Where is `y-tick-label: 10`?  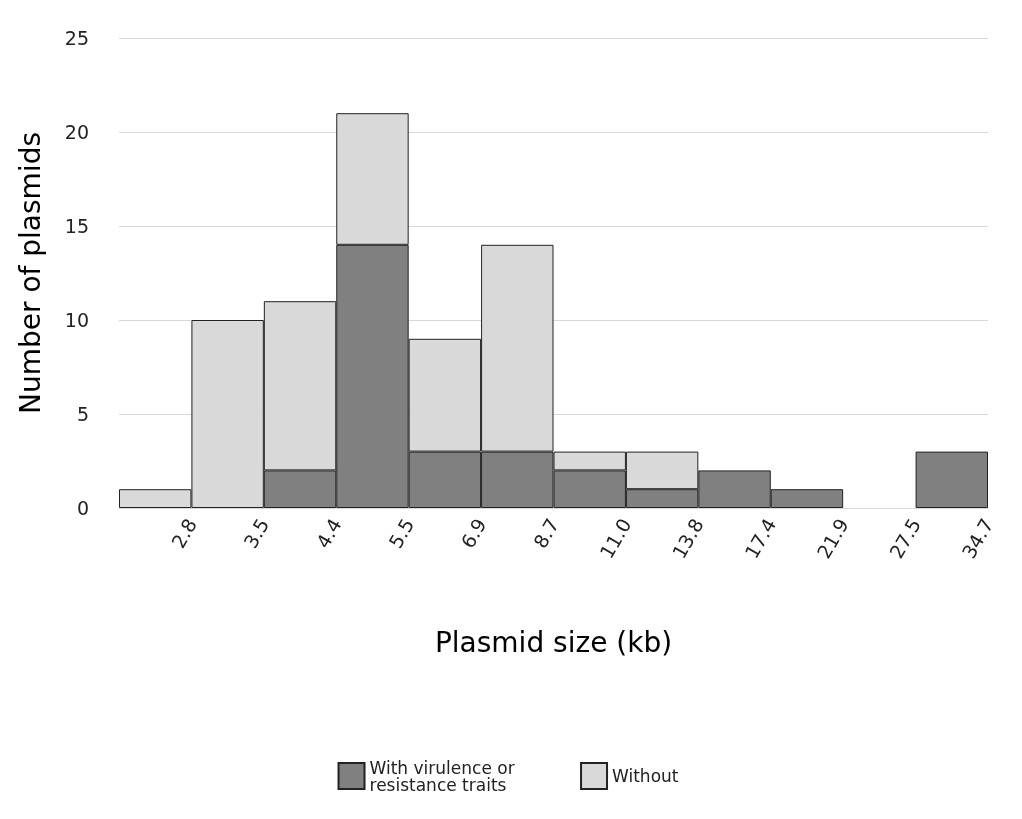
y-tick-label: 10 is located at coordinates (76, 320).